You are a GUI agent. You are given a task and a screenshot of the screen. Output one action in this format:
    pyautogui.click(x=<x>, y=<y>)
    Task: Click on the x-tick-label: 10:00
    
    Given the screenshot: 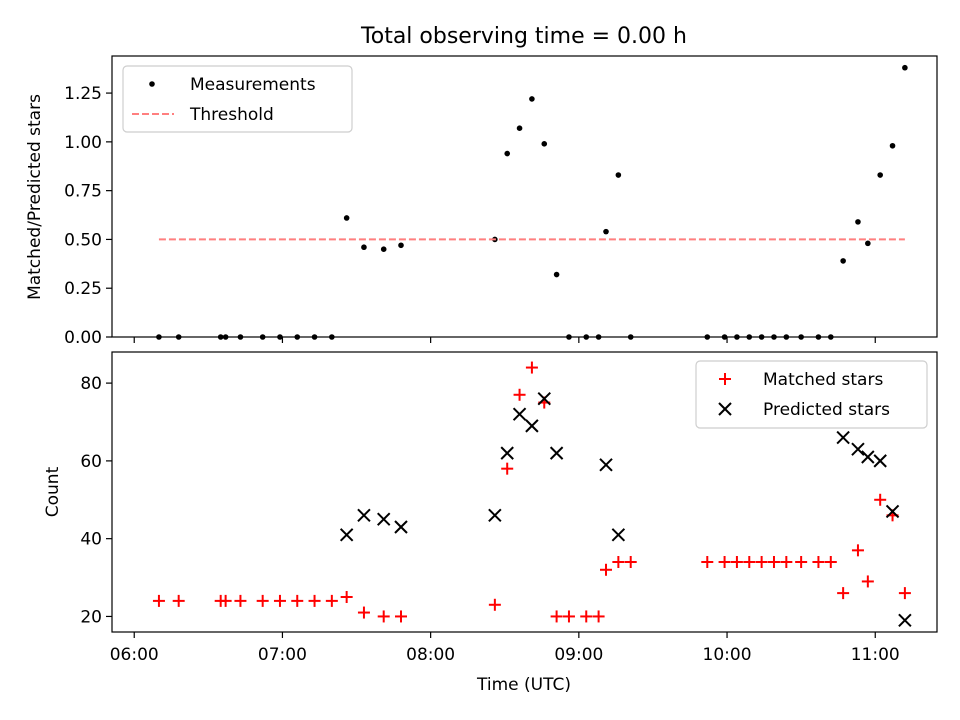 What is the action you would take?
    pyautogui.click(x=727, y=655)
    